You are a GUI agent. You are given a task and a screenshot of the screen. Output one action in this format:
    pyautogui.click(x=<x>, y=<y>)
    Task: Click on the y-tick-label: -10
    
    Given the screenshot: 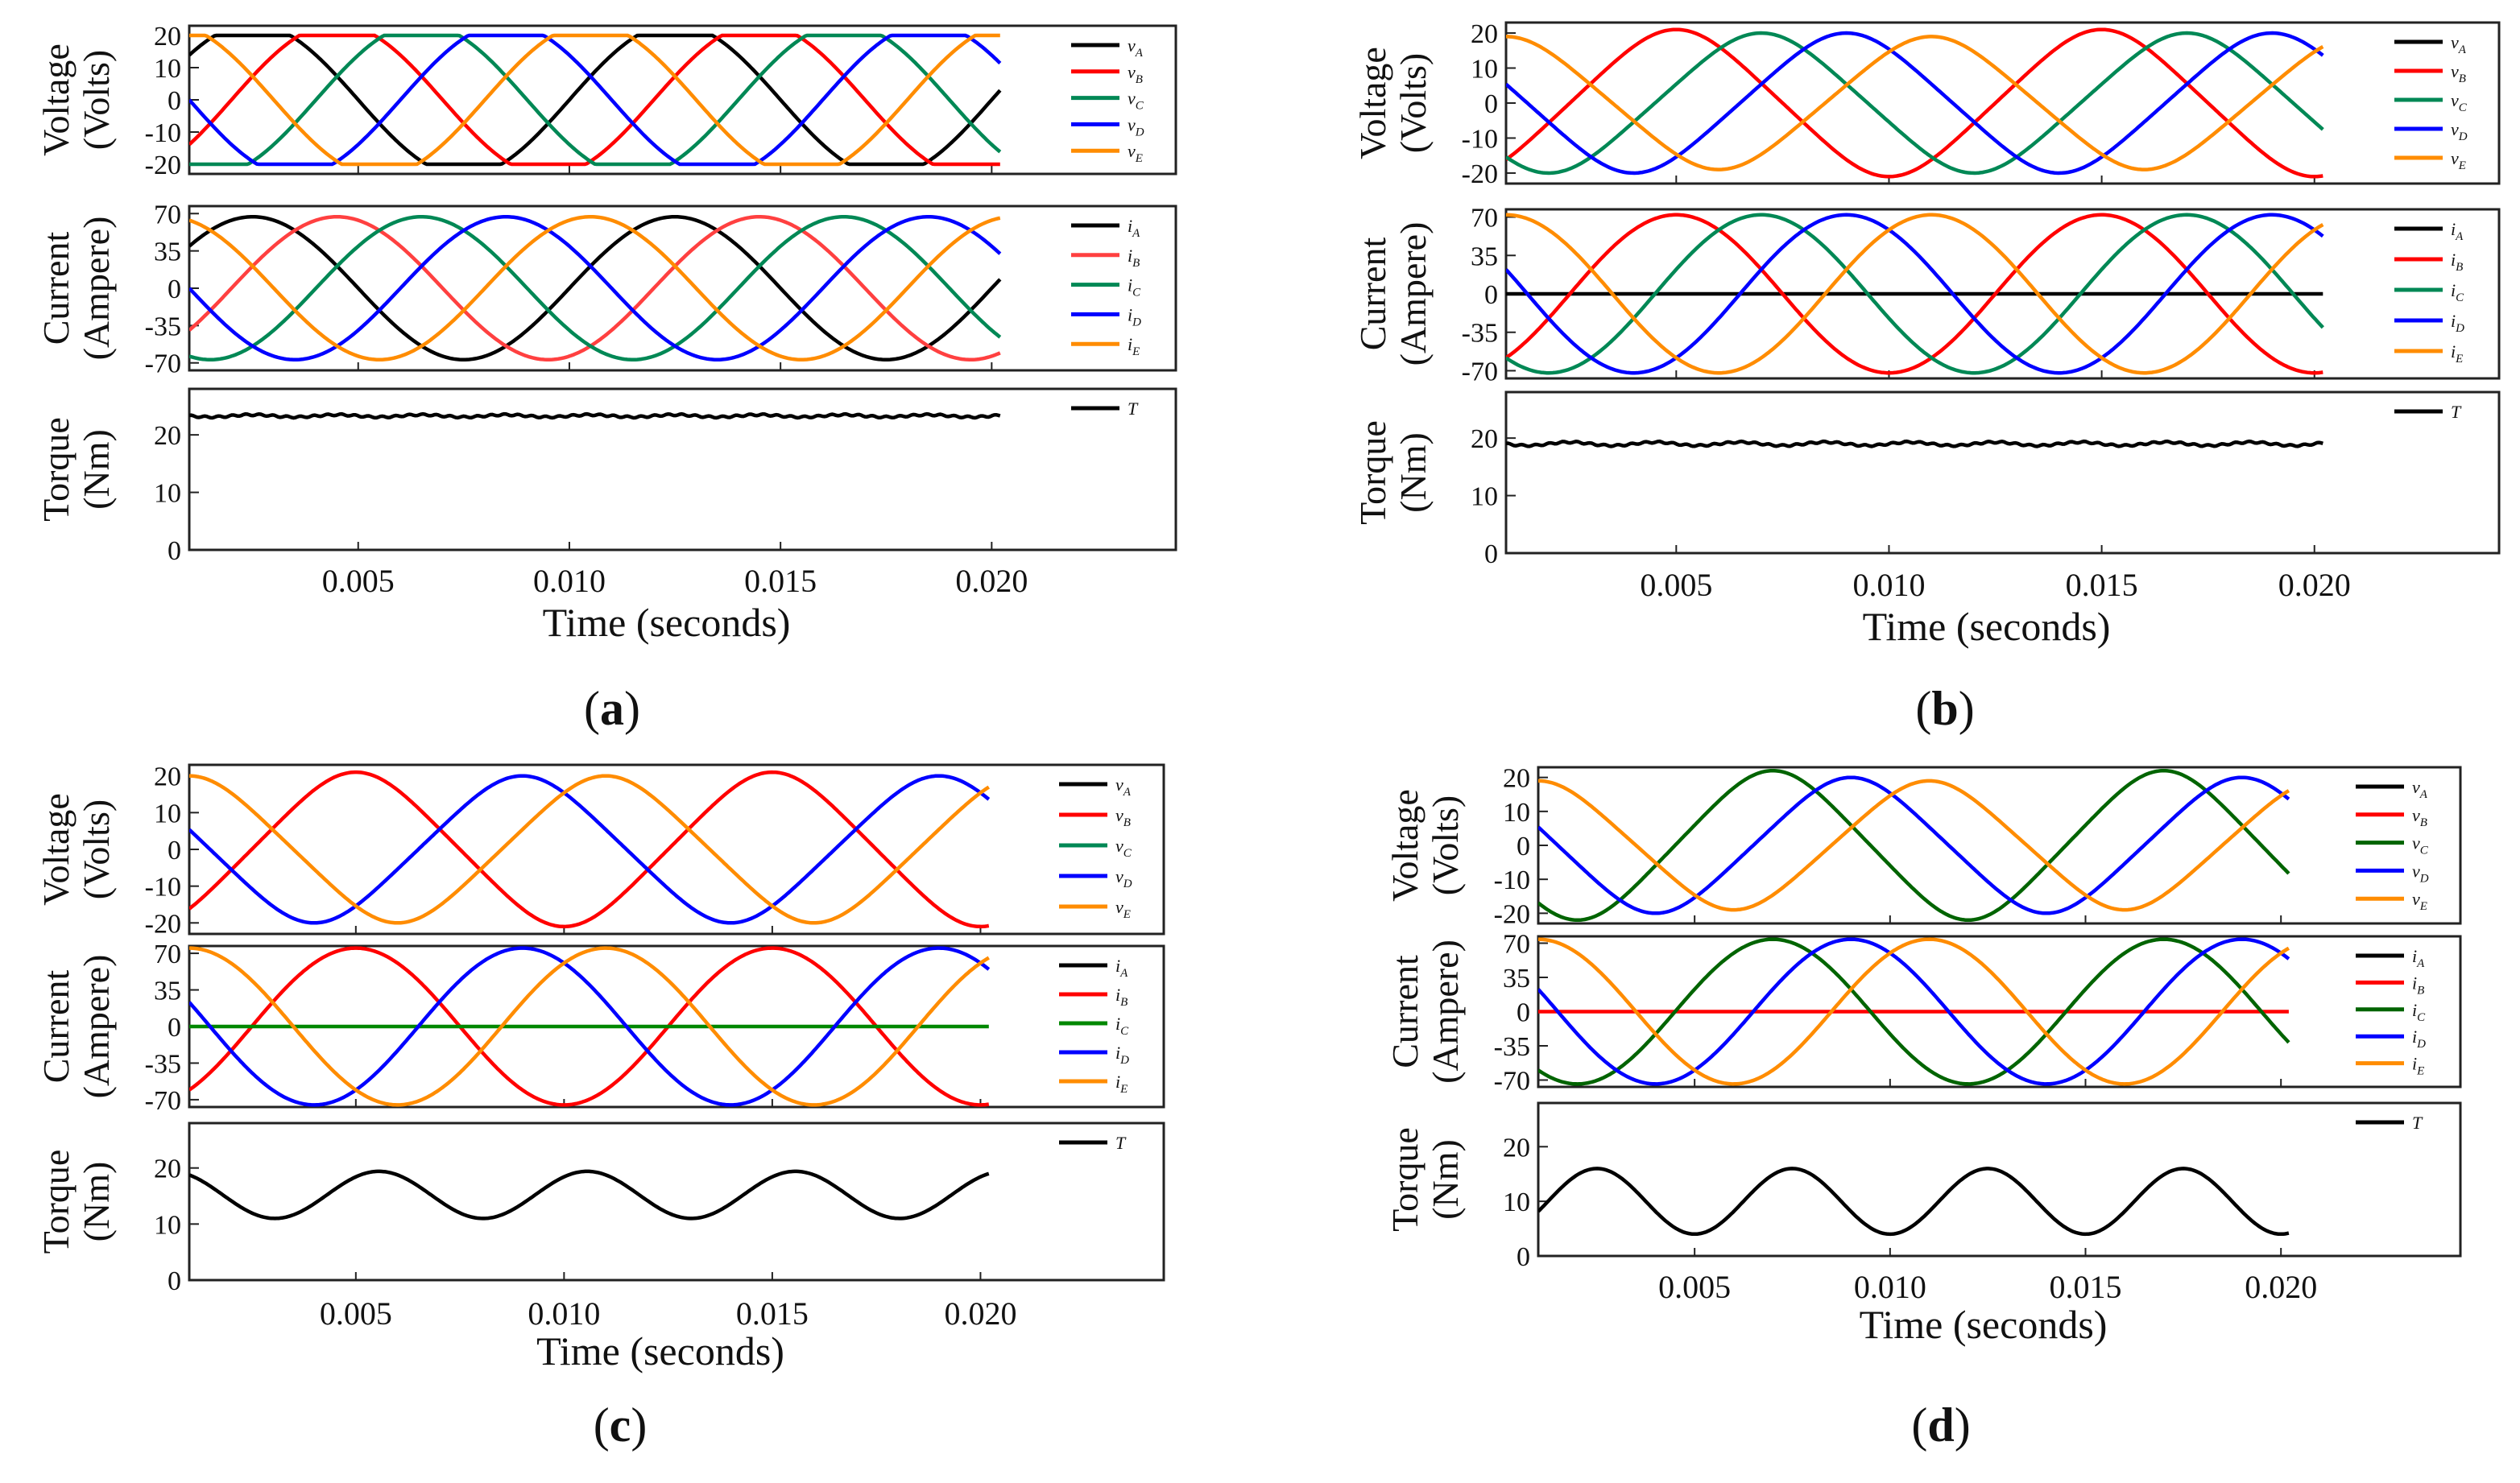 What is the action you would take?
    pyautogui.click(x=1480, y=139)
    